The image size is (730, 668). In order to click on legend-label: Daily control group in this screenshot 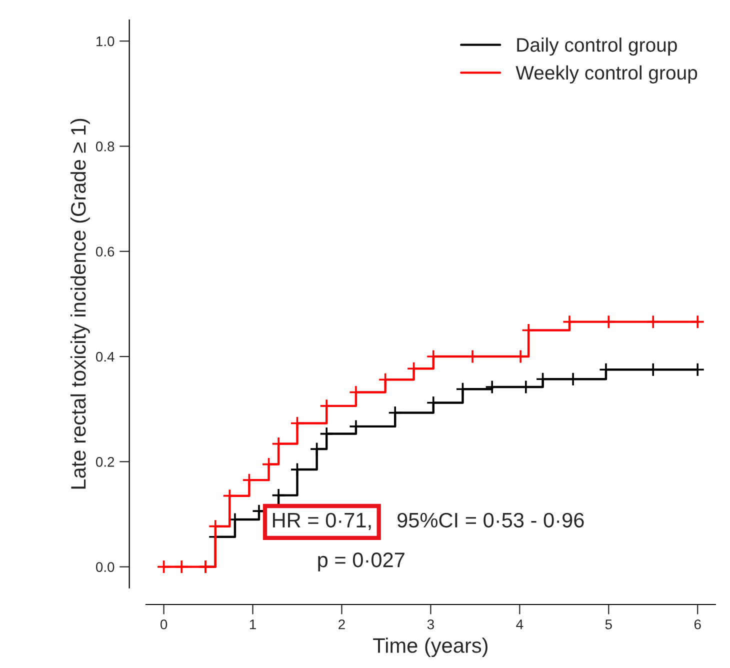, I will do `click(597, 47)`.